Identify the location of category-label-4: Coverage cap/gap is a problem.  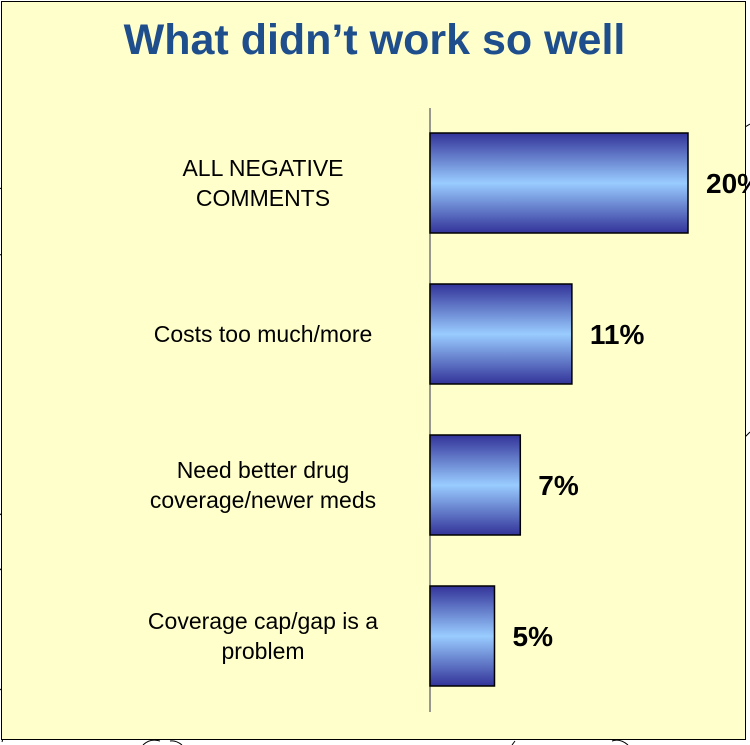
(263, 636).